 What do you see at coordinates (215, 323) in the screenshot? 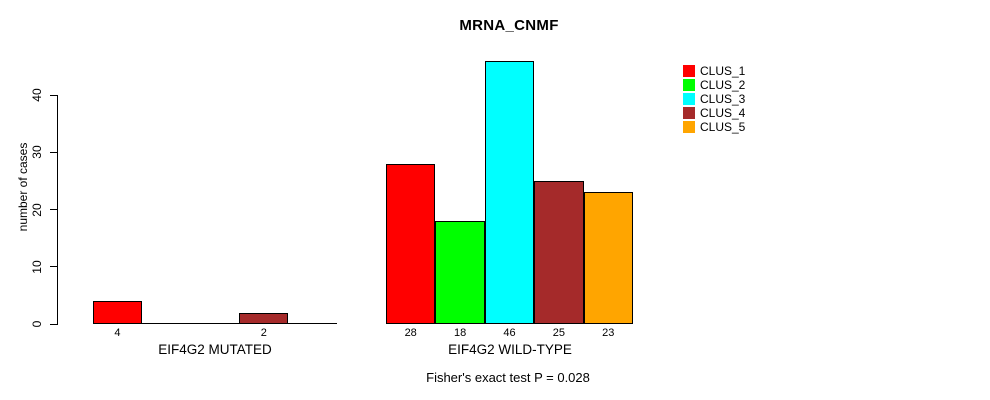
I see `bar-clus_3-mutated` at bounding box center [215, 323].